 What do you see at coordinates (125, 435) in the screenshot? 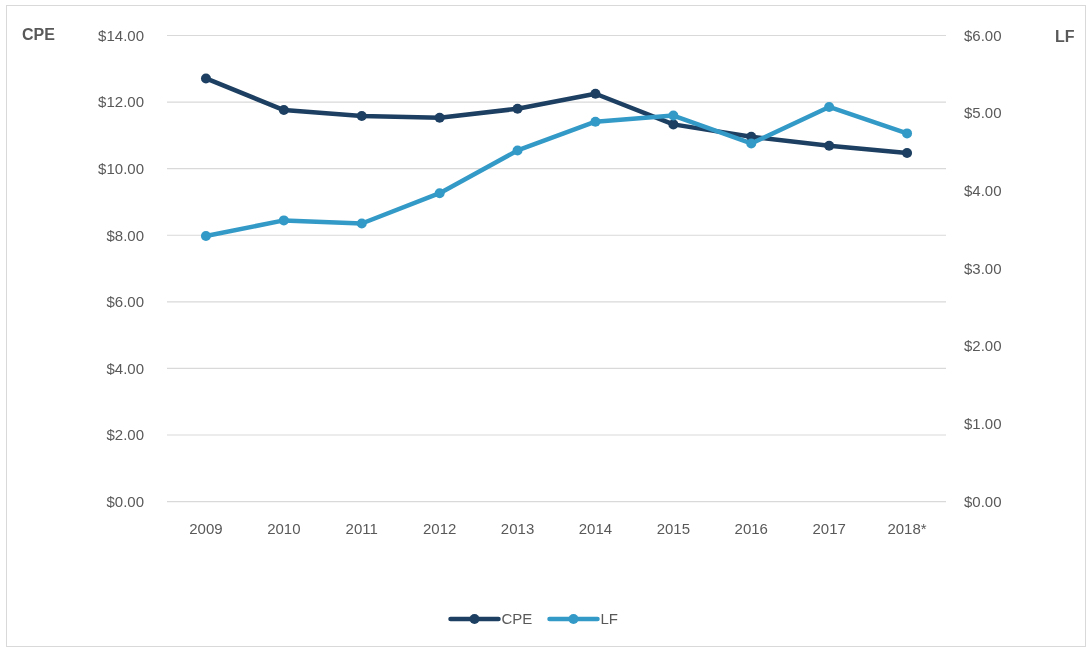
I see `y-tick-label: $2.00` at bounding box center [125, 435].